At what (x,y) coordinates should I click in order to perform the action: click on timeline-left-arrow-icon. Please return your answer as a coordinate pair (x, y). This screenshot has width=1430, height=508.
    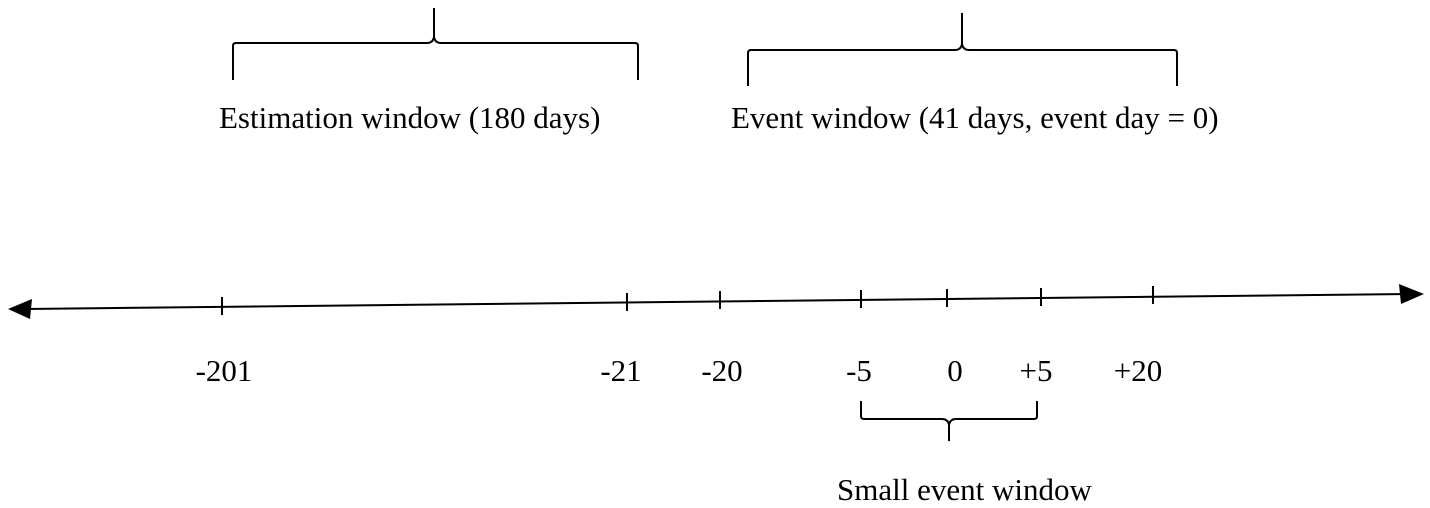
    Looking at the image, I should click on (20, 309).